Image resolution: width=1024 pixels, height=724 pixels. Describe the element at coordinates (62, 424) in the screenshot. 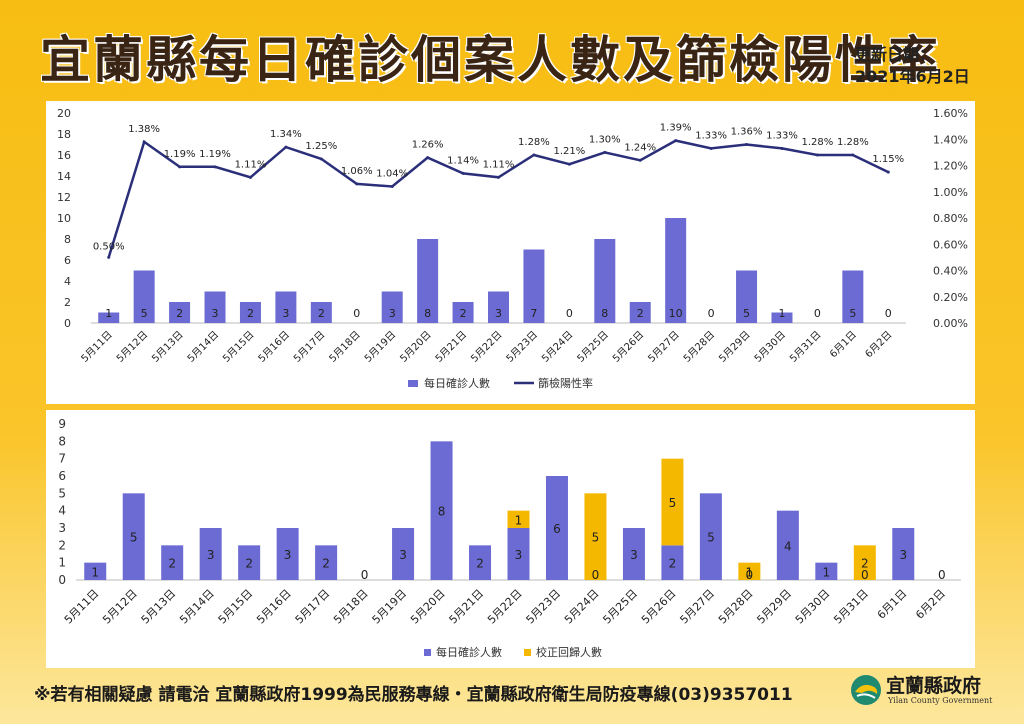

I see `y-tick-label: 9` at that location.